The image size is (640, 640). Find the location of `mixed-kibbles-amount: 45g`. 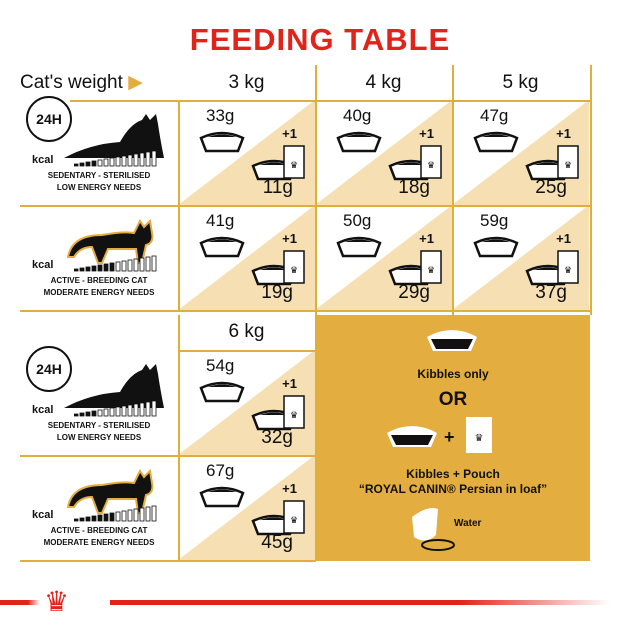

mixed-kibbles-amount: 45g is located at coordinates (277, 542).